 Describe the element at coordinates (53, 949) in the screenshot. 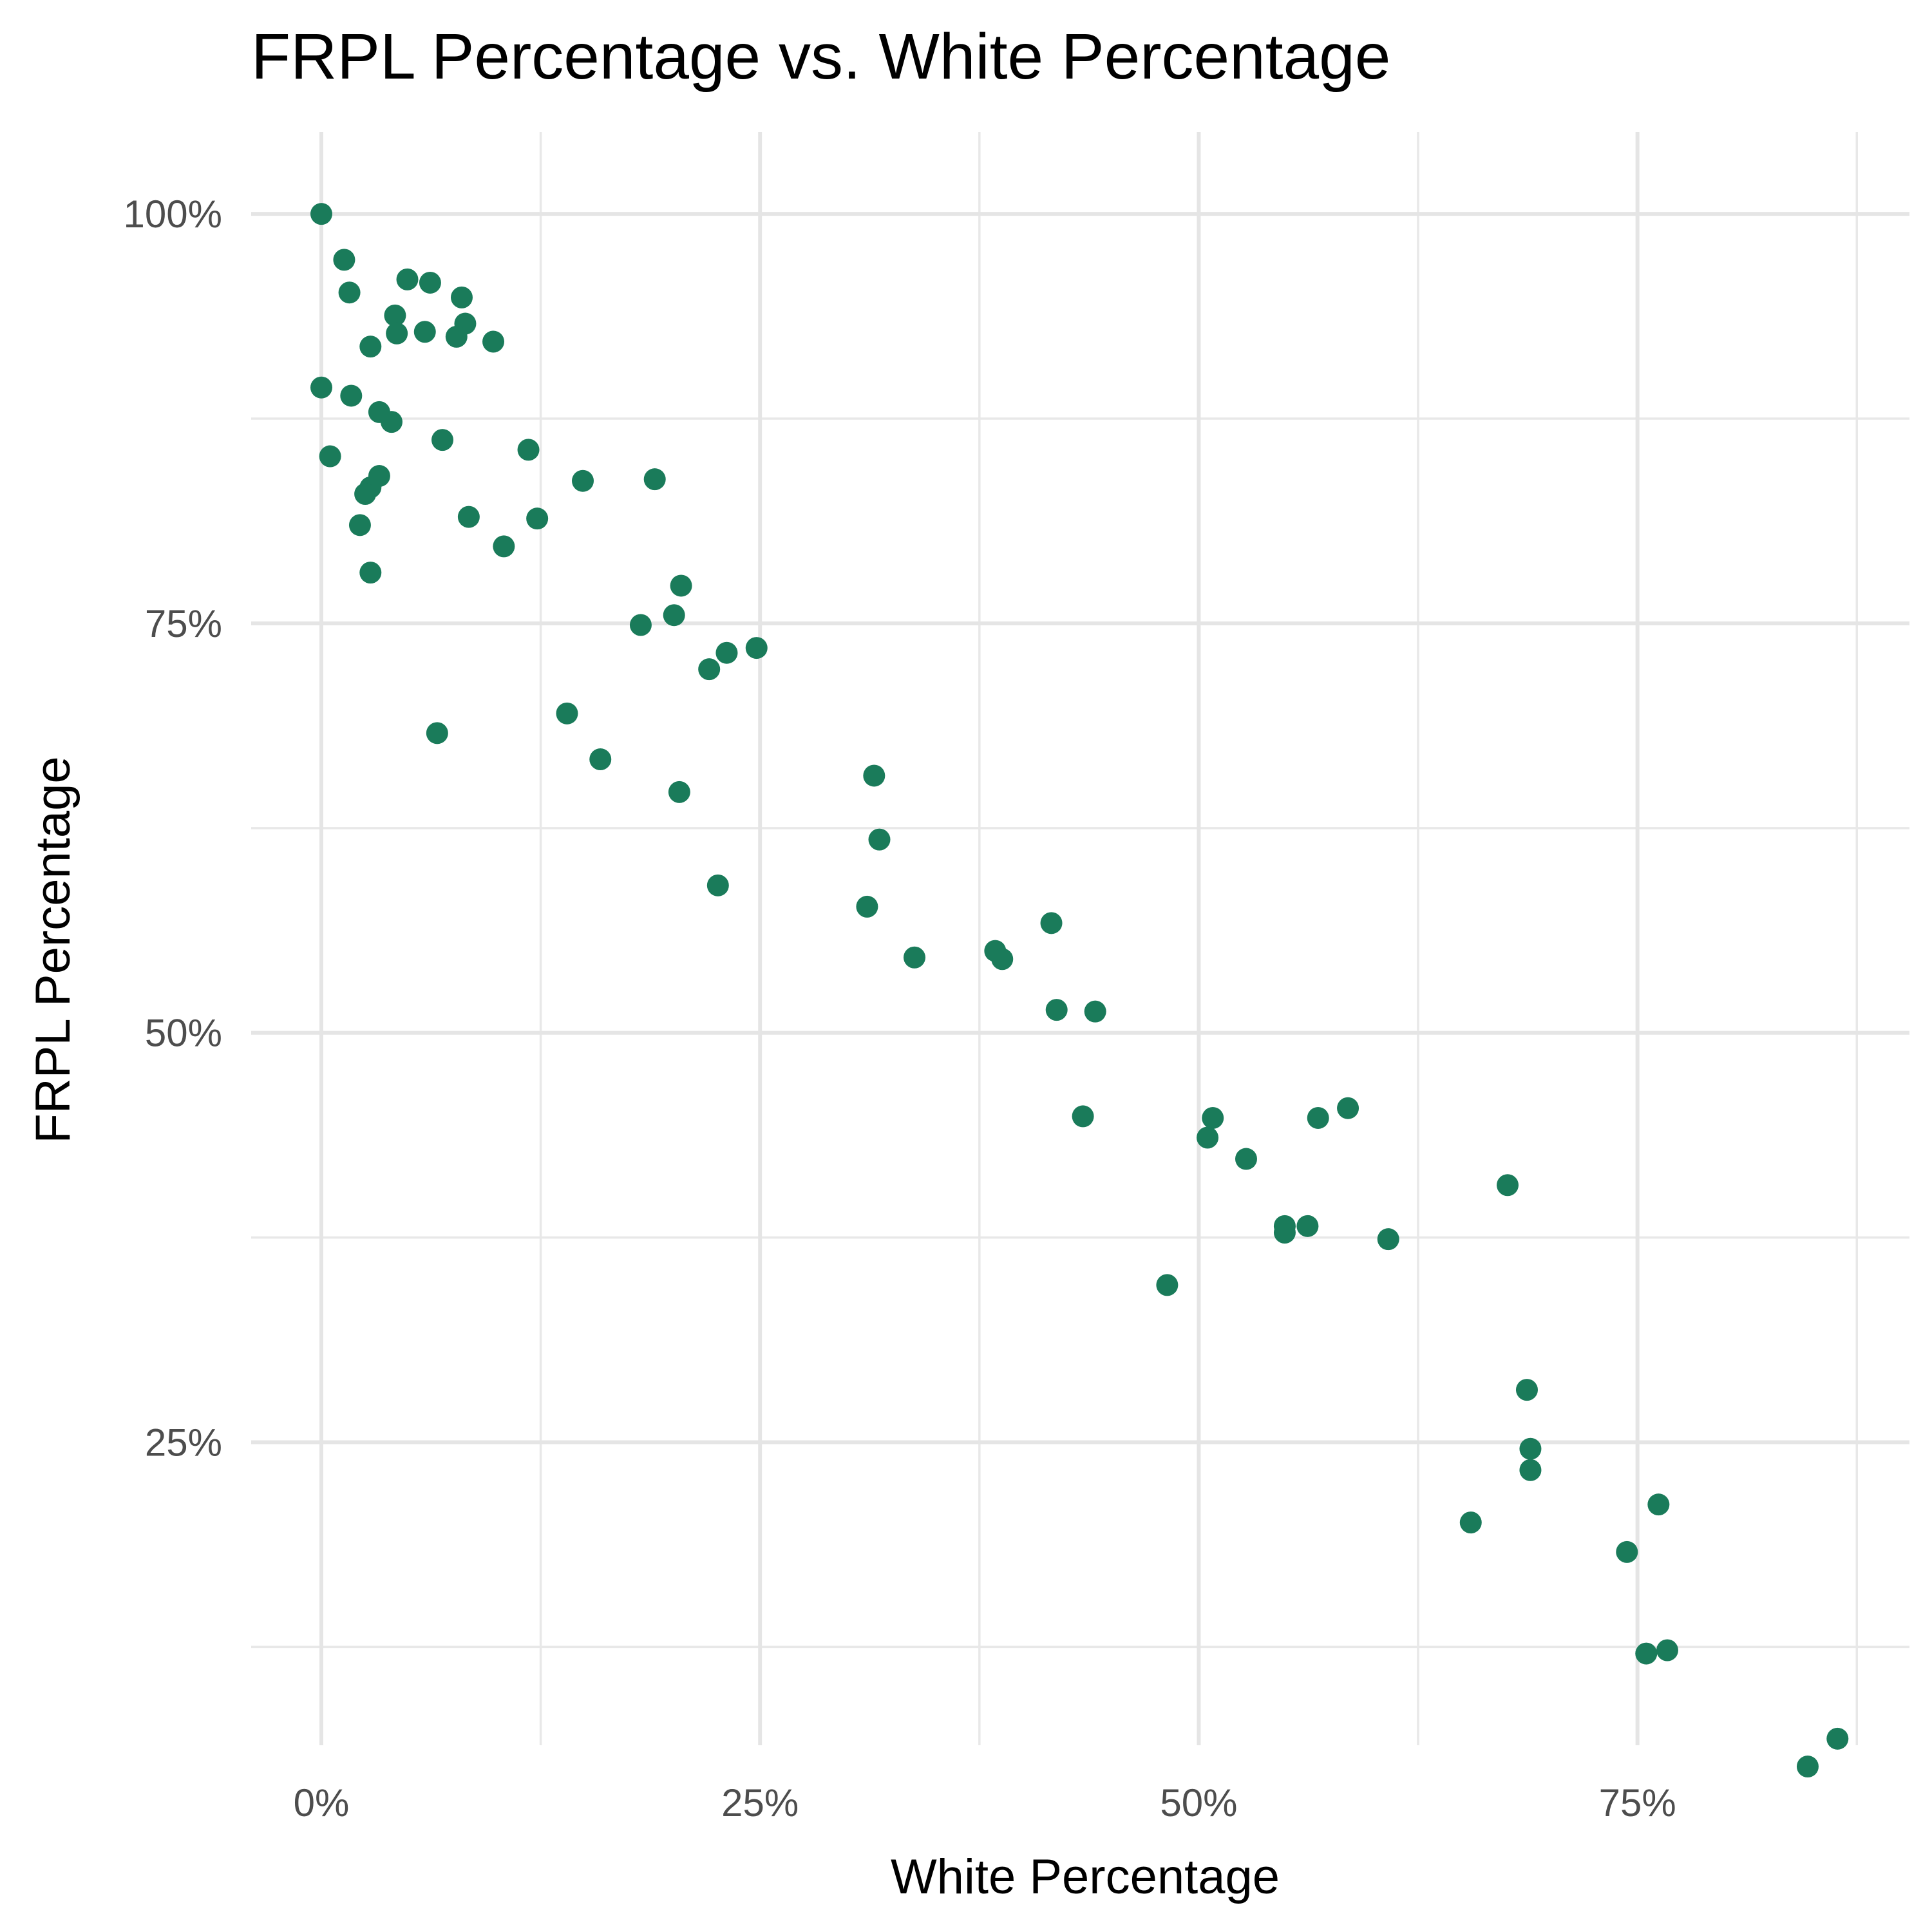

I see `y-axis-title: FRPL Percentage` at that location.